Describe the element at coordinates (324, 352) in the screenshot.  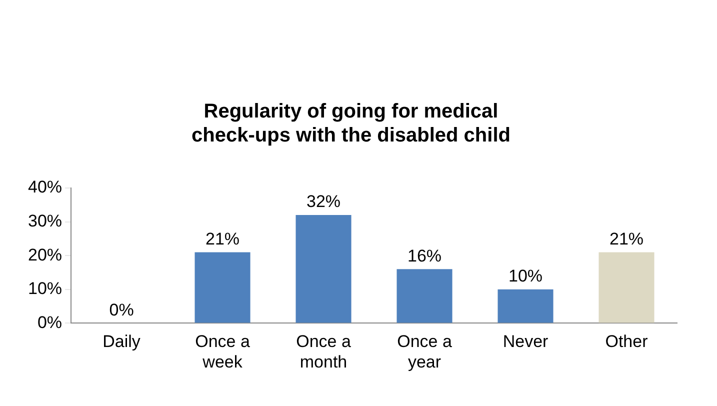
I see `x-tick-label: Once a month` at that location.